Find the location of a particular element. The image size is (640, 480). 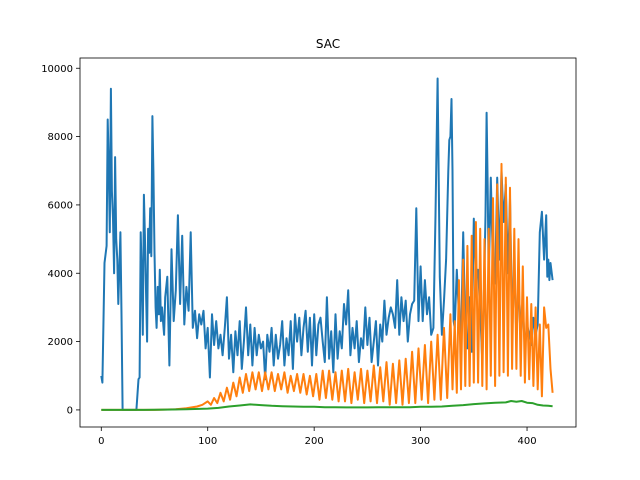

y-tick-label: 10000 is located at coordinates (57, 69).